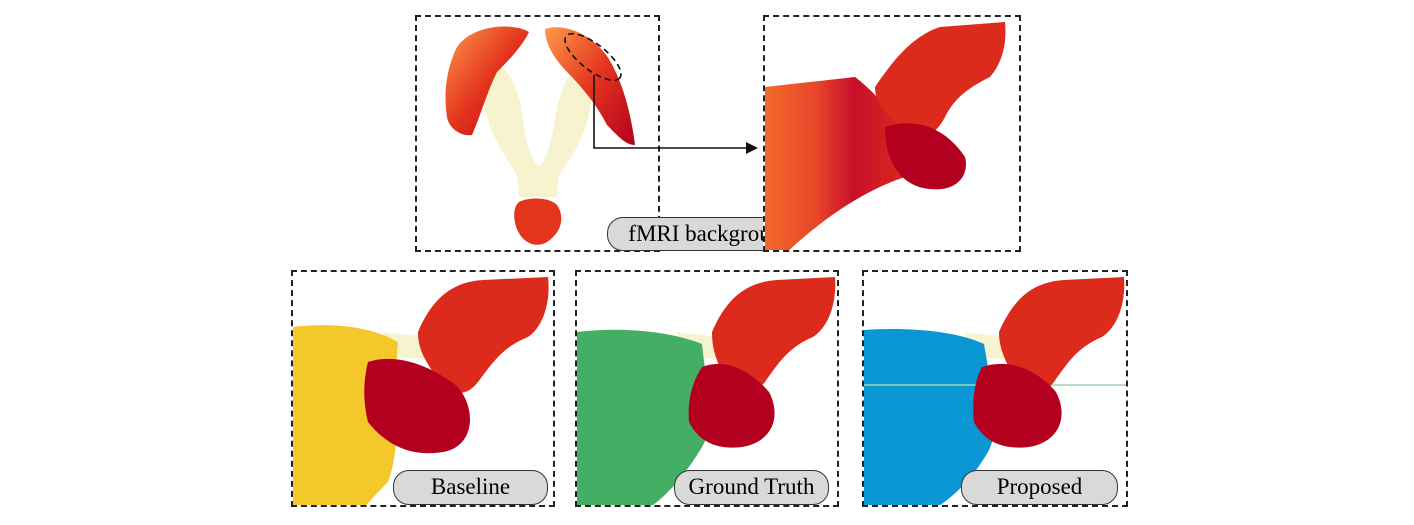 The image size is (1414, 525). I want to click on baseline-visual, so click(421, 391).